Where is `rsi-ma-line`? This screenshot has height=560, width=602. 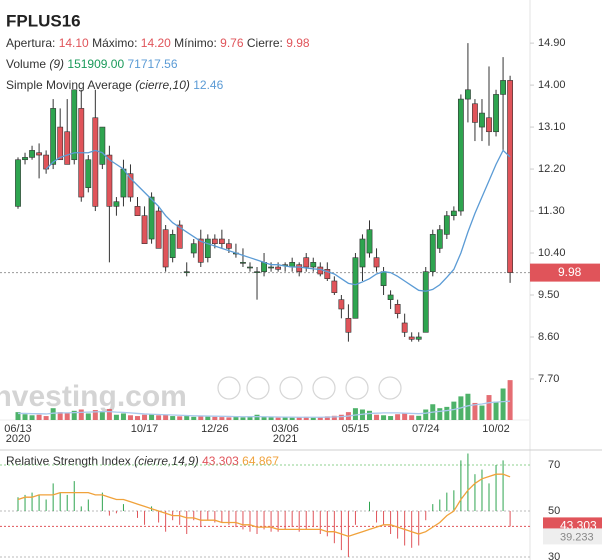 rsi-ma-line is located at coordinates (264, 505).